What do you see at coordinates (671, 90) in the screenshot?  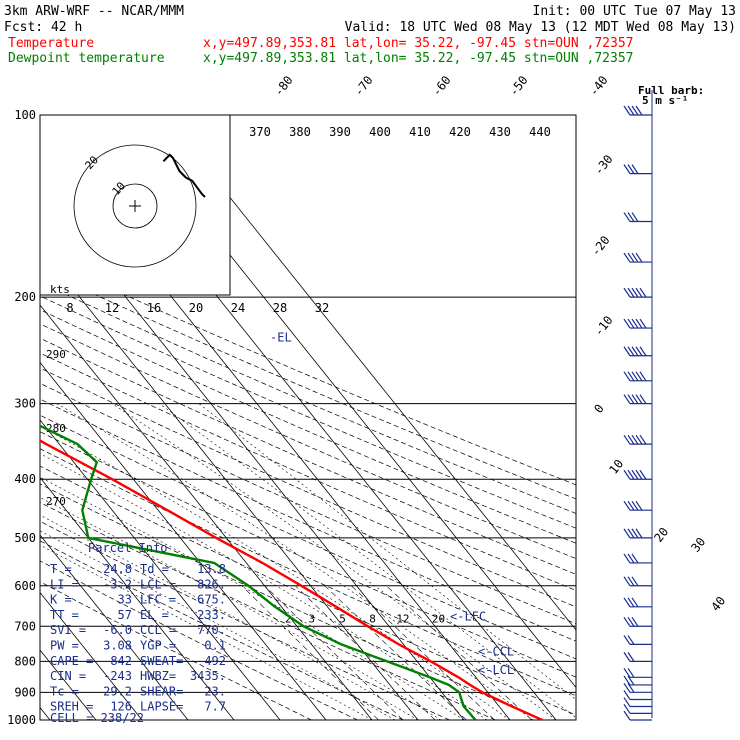 I see `barb-key-title: Full barb:` at bounding box center [671, 90].